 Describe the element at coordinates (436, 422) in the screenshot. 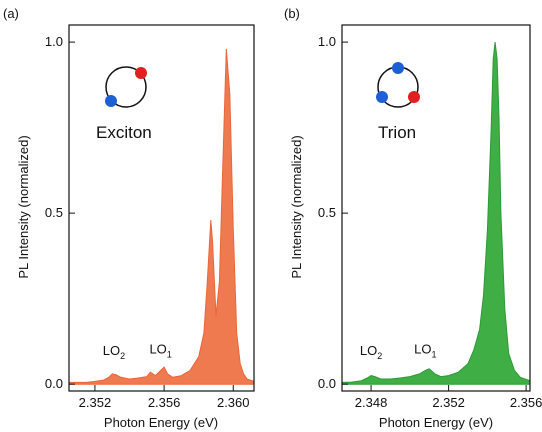

I see `panel-b-x-axis-title: Photon Energy (eV)` at that location.